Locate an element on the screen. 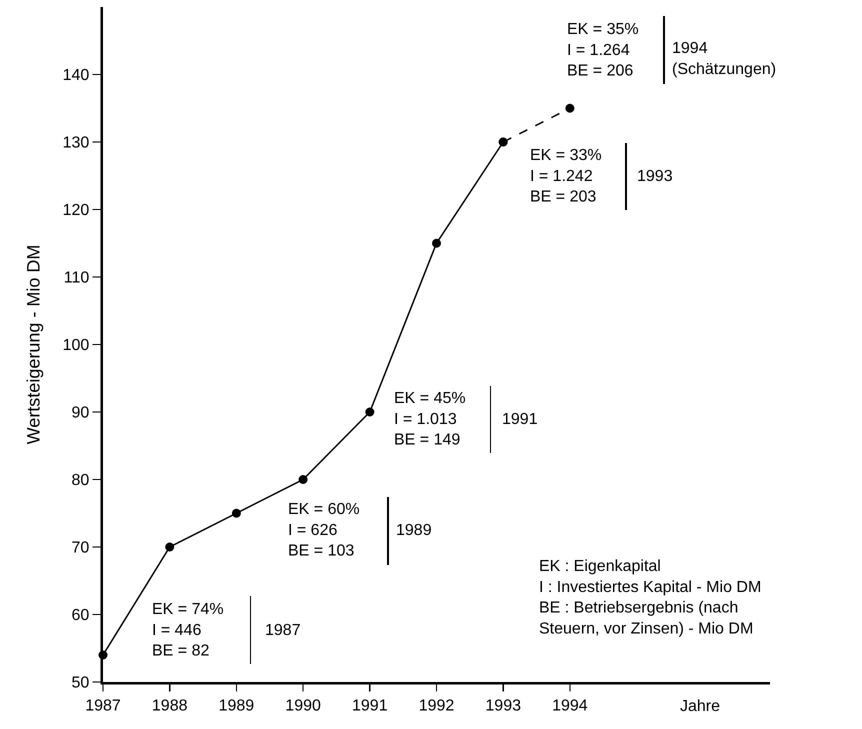  annotation: EK = 35% I = 1.264 BE = 206 is located at coordinates (603, 50).